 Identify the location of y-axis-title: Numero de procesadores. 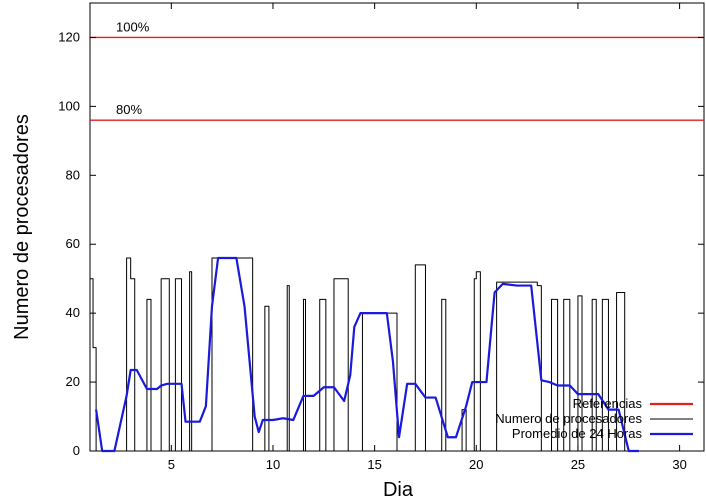
(22, 227).